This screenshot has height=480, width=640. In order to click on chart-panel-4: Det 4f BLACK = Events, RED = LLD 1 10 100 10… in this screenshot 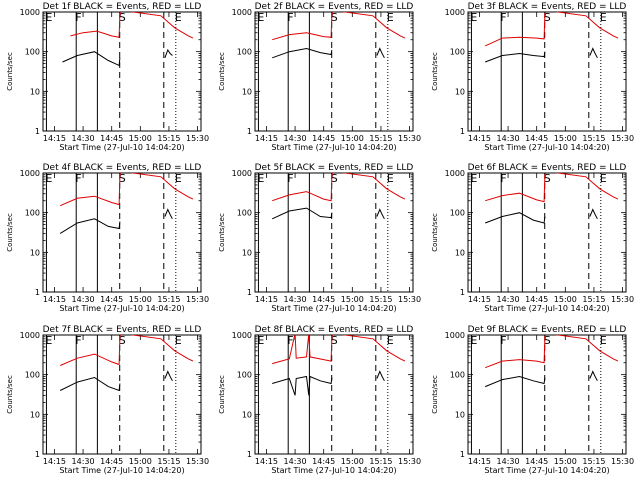, I will do `click(107, 238)`.